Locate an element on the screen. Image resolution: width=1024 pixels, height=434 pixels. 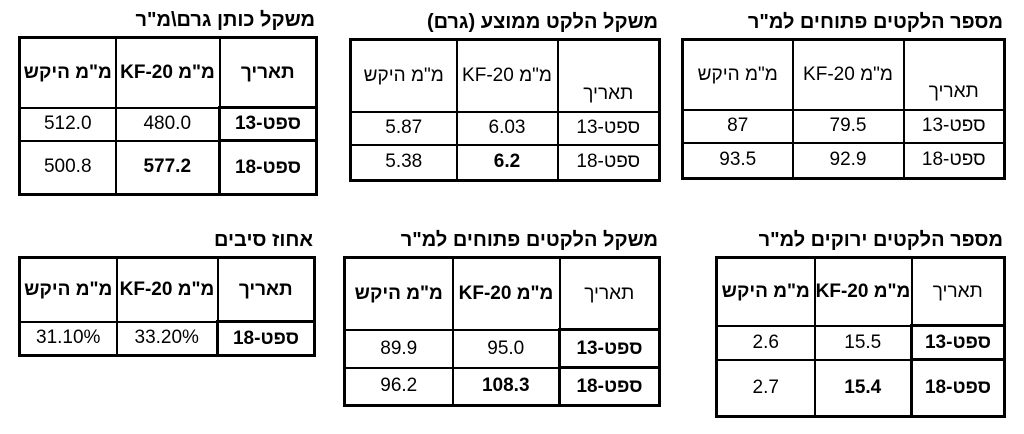
cell-control: 2.6 is located at coordinates (765, 342).